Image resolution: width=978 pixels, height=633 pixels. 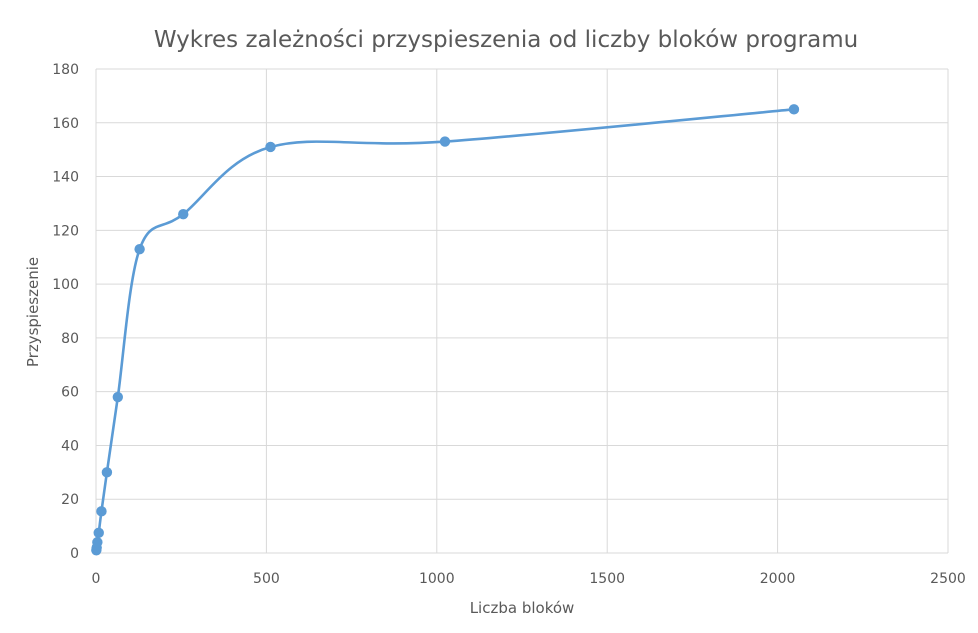 I want to click on x-axis-label: Liczba bloków, so click(x=522, y=608).